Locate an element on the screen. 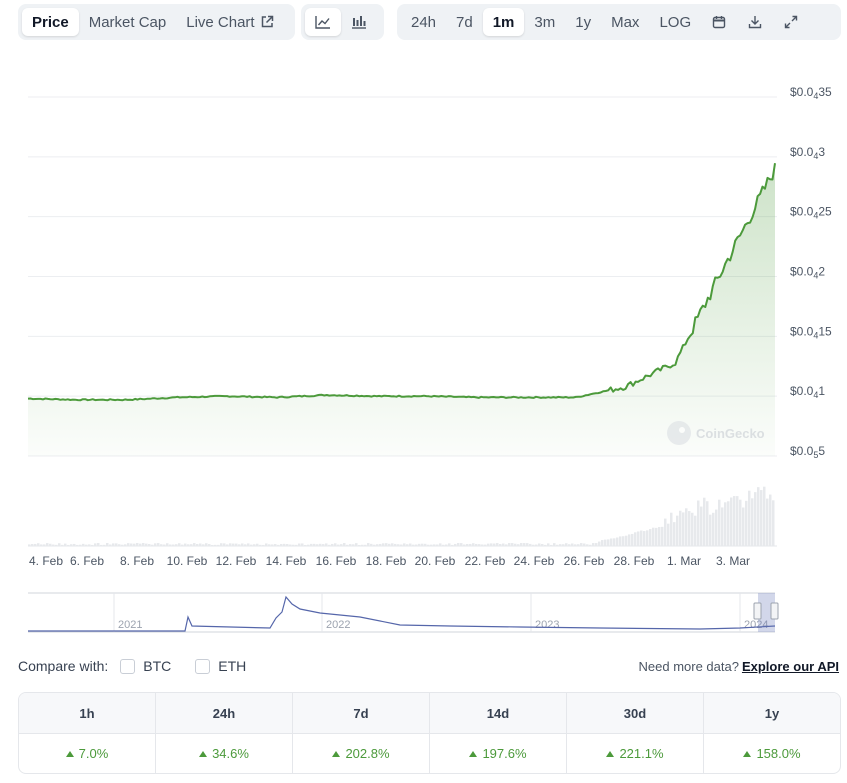 Image resolution: width=847 pixels, height=783 pixels. range-24h: 24h is located at coordinates (424, 22).